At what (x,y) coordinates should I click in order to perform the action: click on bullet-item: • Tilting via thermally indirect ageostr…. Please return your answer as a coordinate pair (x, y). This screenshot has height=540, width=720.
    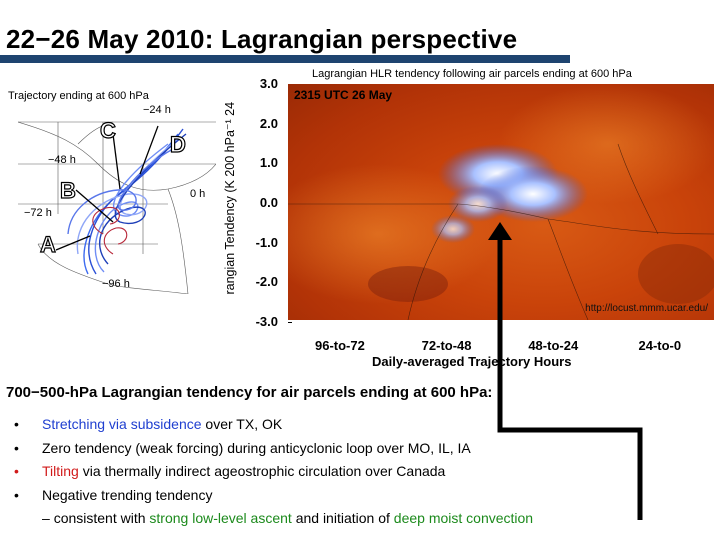
    Looking at the image, I should click on (273, 472).